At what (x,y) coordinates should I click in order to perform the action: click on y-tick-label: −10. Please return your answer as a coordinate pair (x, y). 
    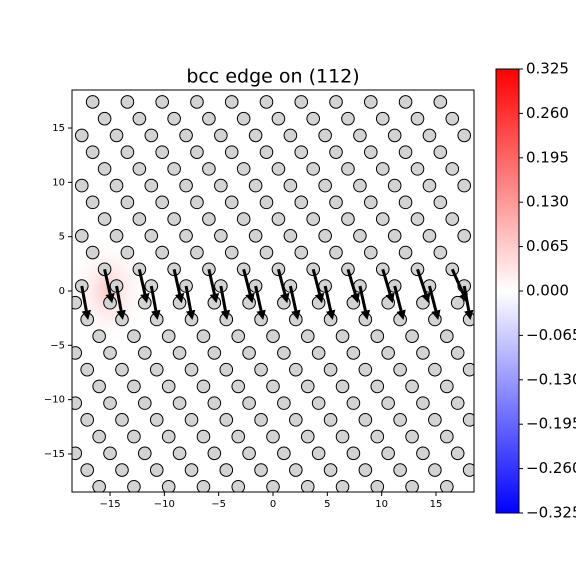
    Looking at the image, I should click on (54, 400).